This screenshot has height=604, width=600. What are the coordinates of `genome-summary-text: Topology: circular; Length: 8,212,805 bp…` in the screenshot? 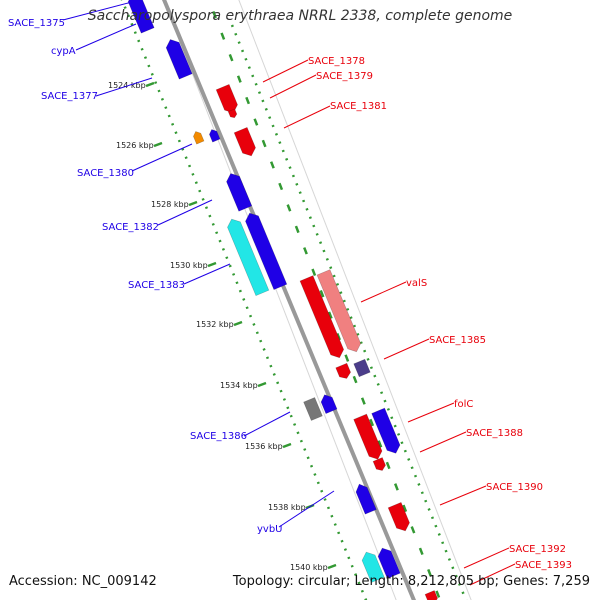 It's located at (411, 581).